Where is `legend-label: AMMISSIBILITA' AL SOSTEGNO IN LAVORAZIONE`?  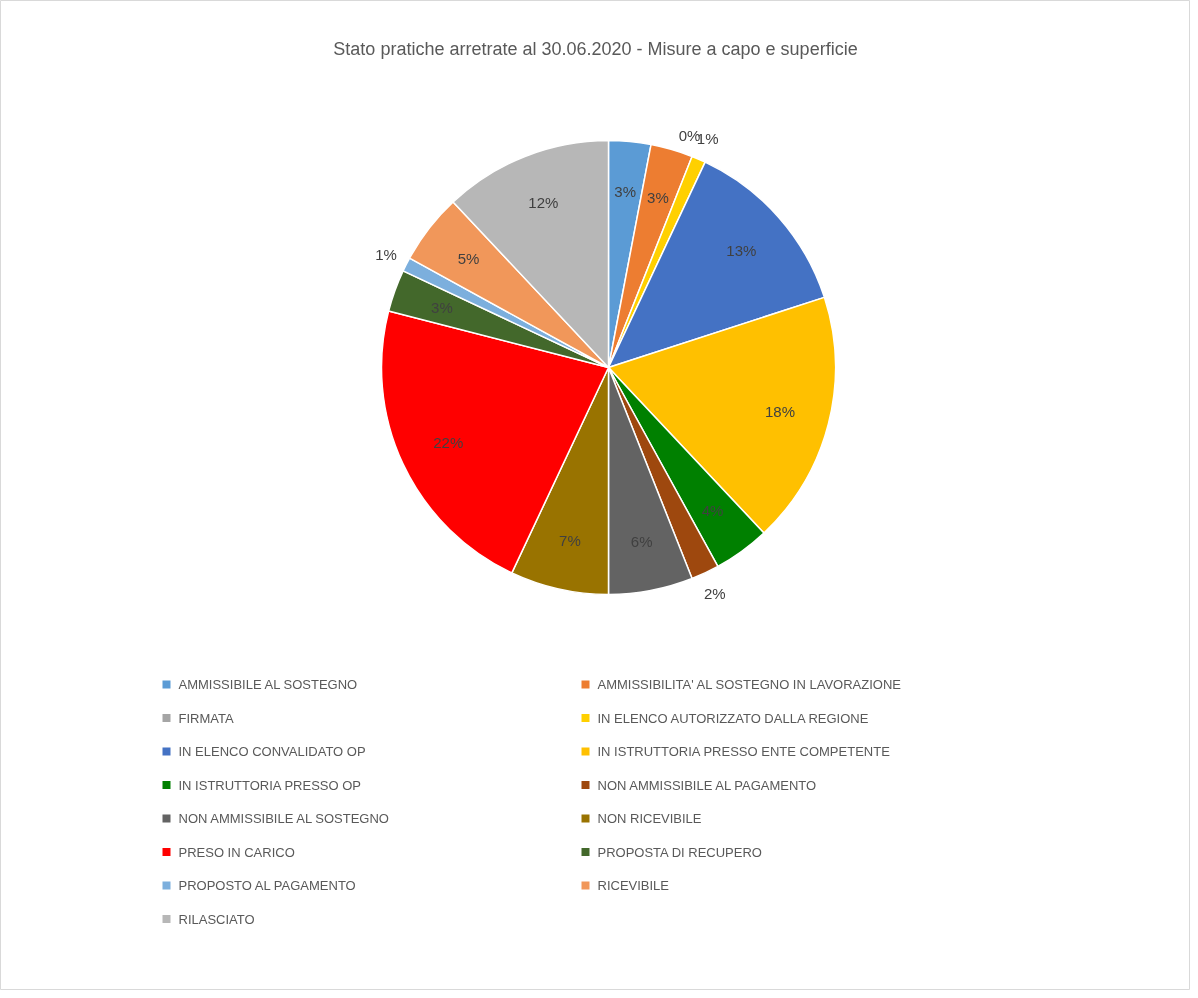
legend-label: AMMISSIBILITA' AL SOSTEGNO IN LAVORAZIONE is located at coordinates (749, 684).